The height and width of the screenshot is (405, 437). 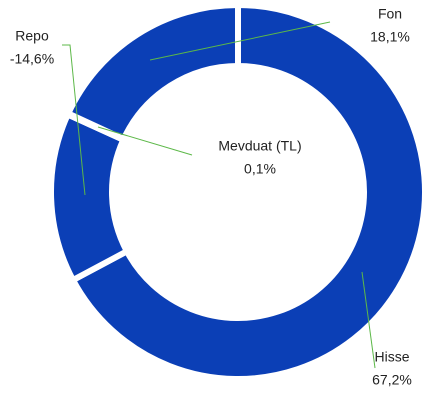 What do you see at coordinates (390, 37) in the screenshot?
I see `value-label: 18,1%` at bounding box center [390, 37].